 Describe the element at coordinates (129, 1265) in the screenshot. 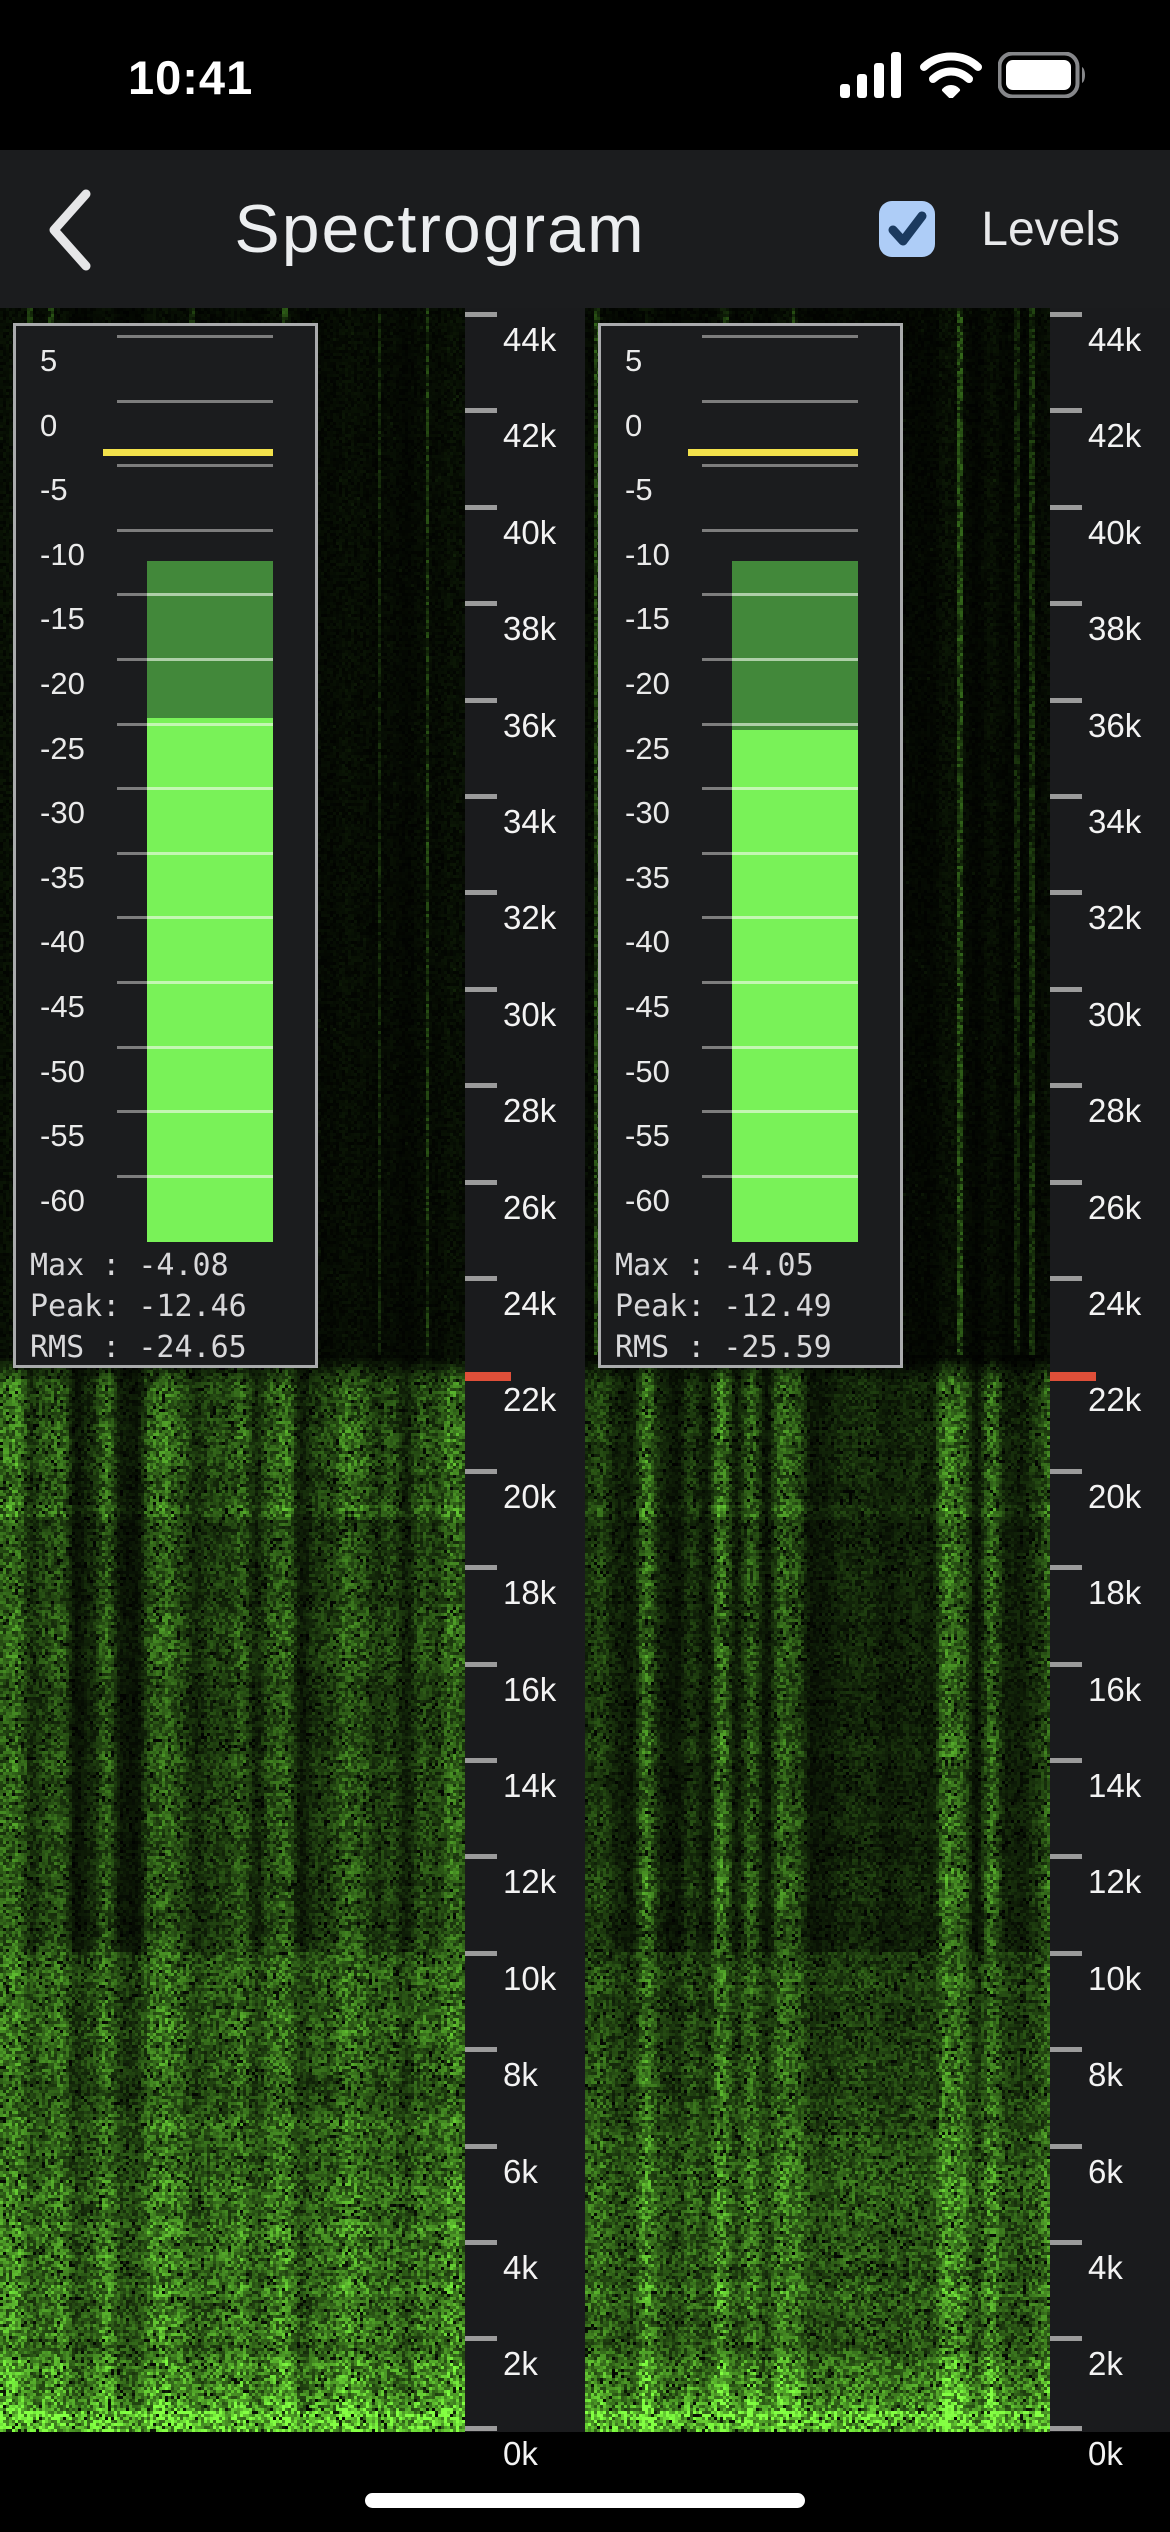

I see `meter-stat-max: Max : -4.08` at that location.